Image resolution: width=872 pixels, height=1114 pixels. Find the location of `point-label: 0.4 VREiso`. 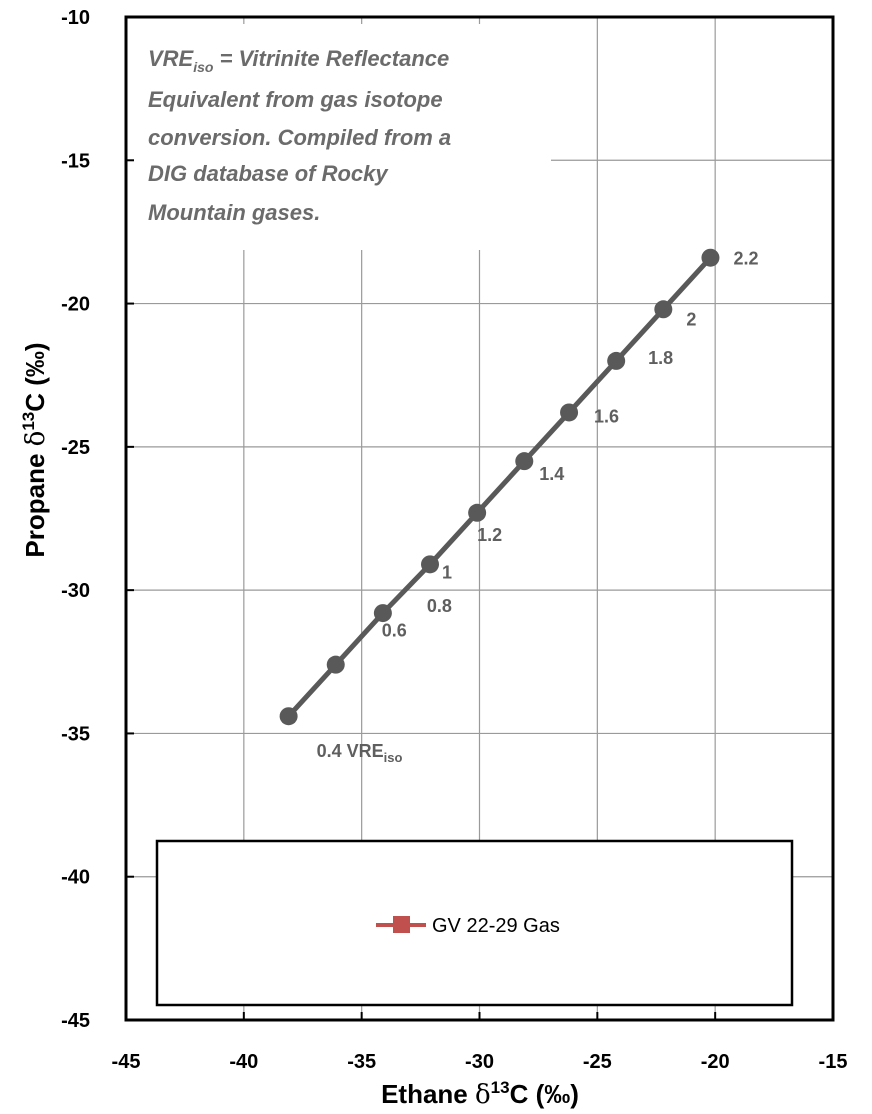

point-label: 0.4 VREiso is located at coordinates (360, 753).